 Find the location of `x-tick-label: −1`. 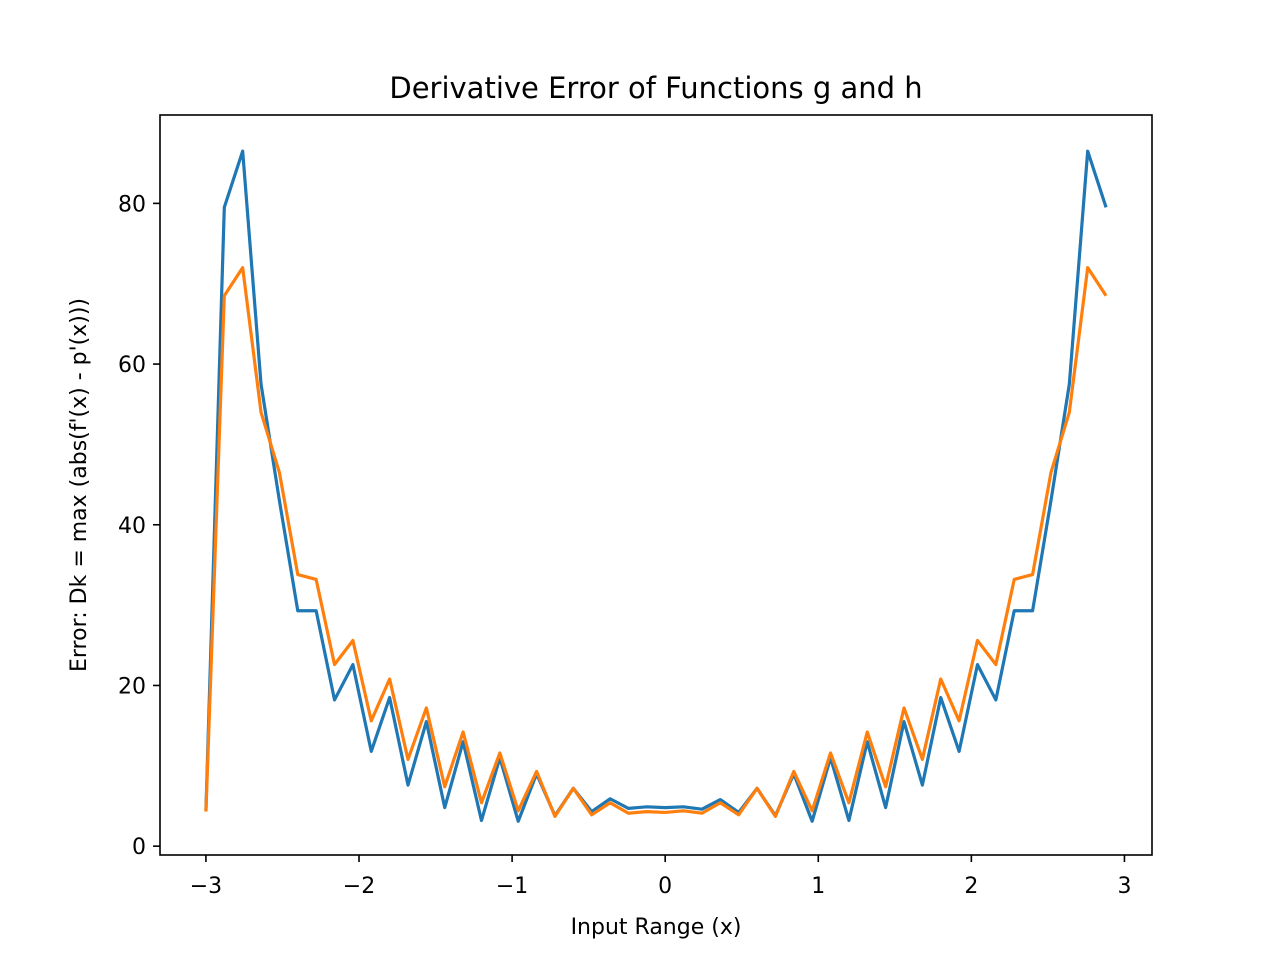

x-tick-label: −1 is located at coordinates (512, 886).